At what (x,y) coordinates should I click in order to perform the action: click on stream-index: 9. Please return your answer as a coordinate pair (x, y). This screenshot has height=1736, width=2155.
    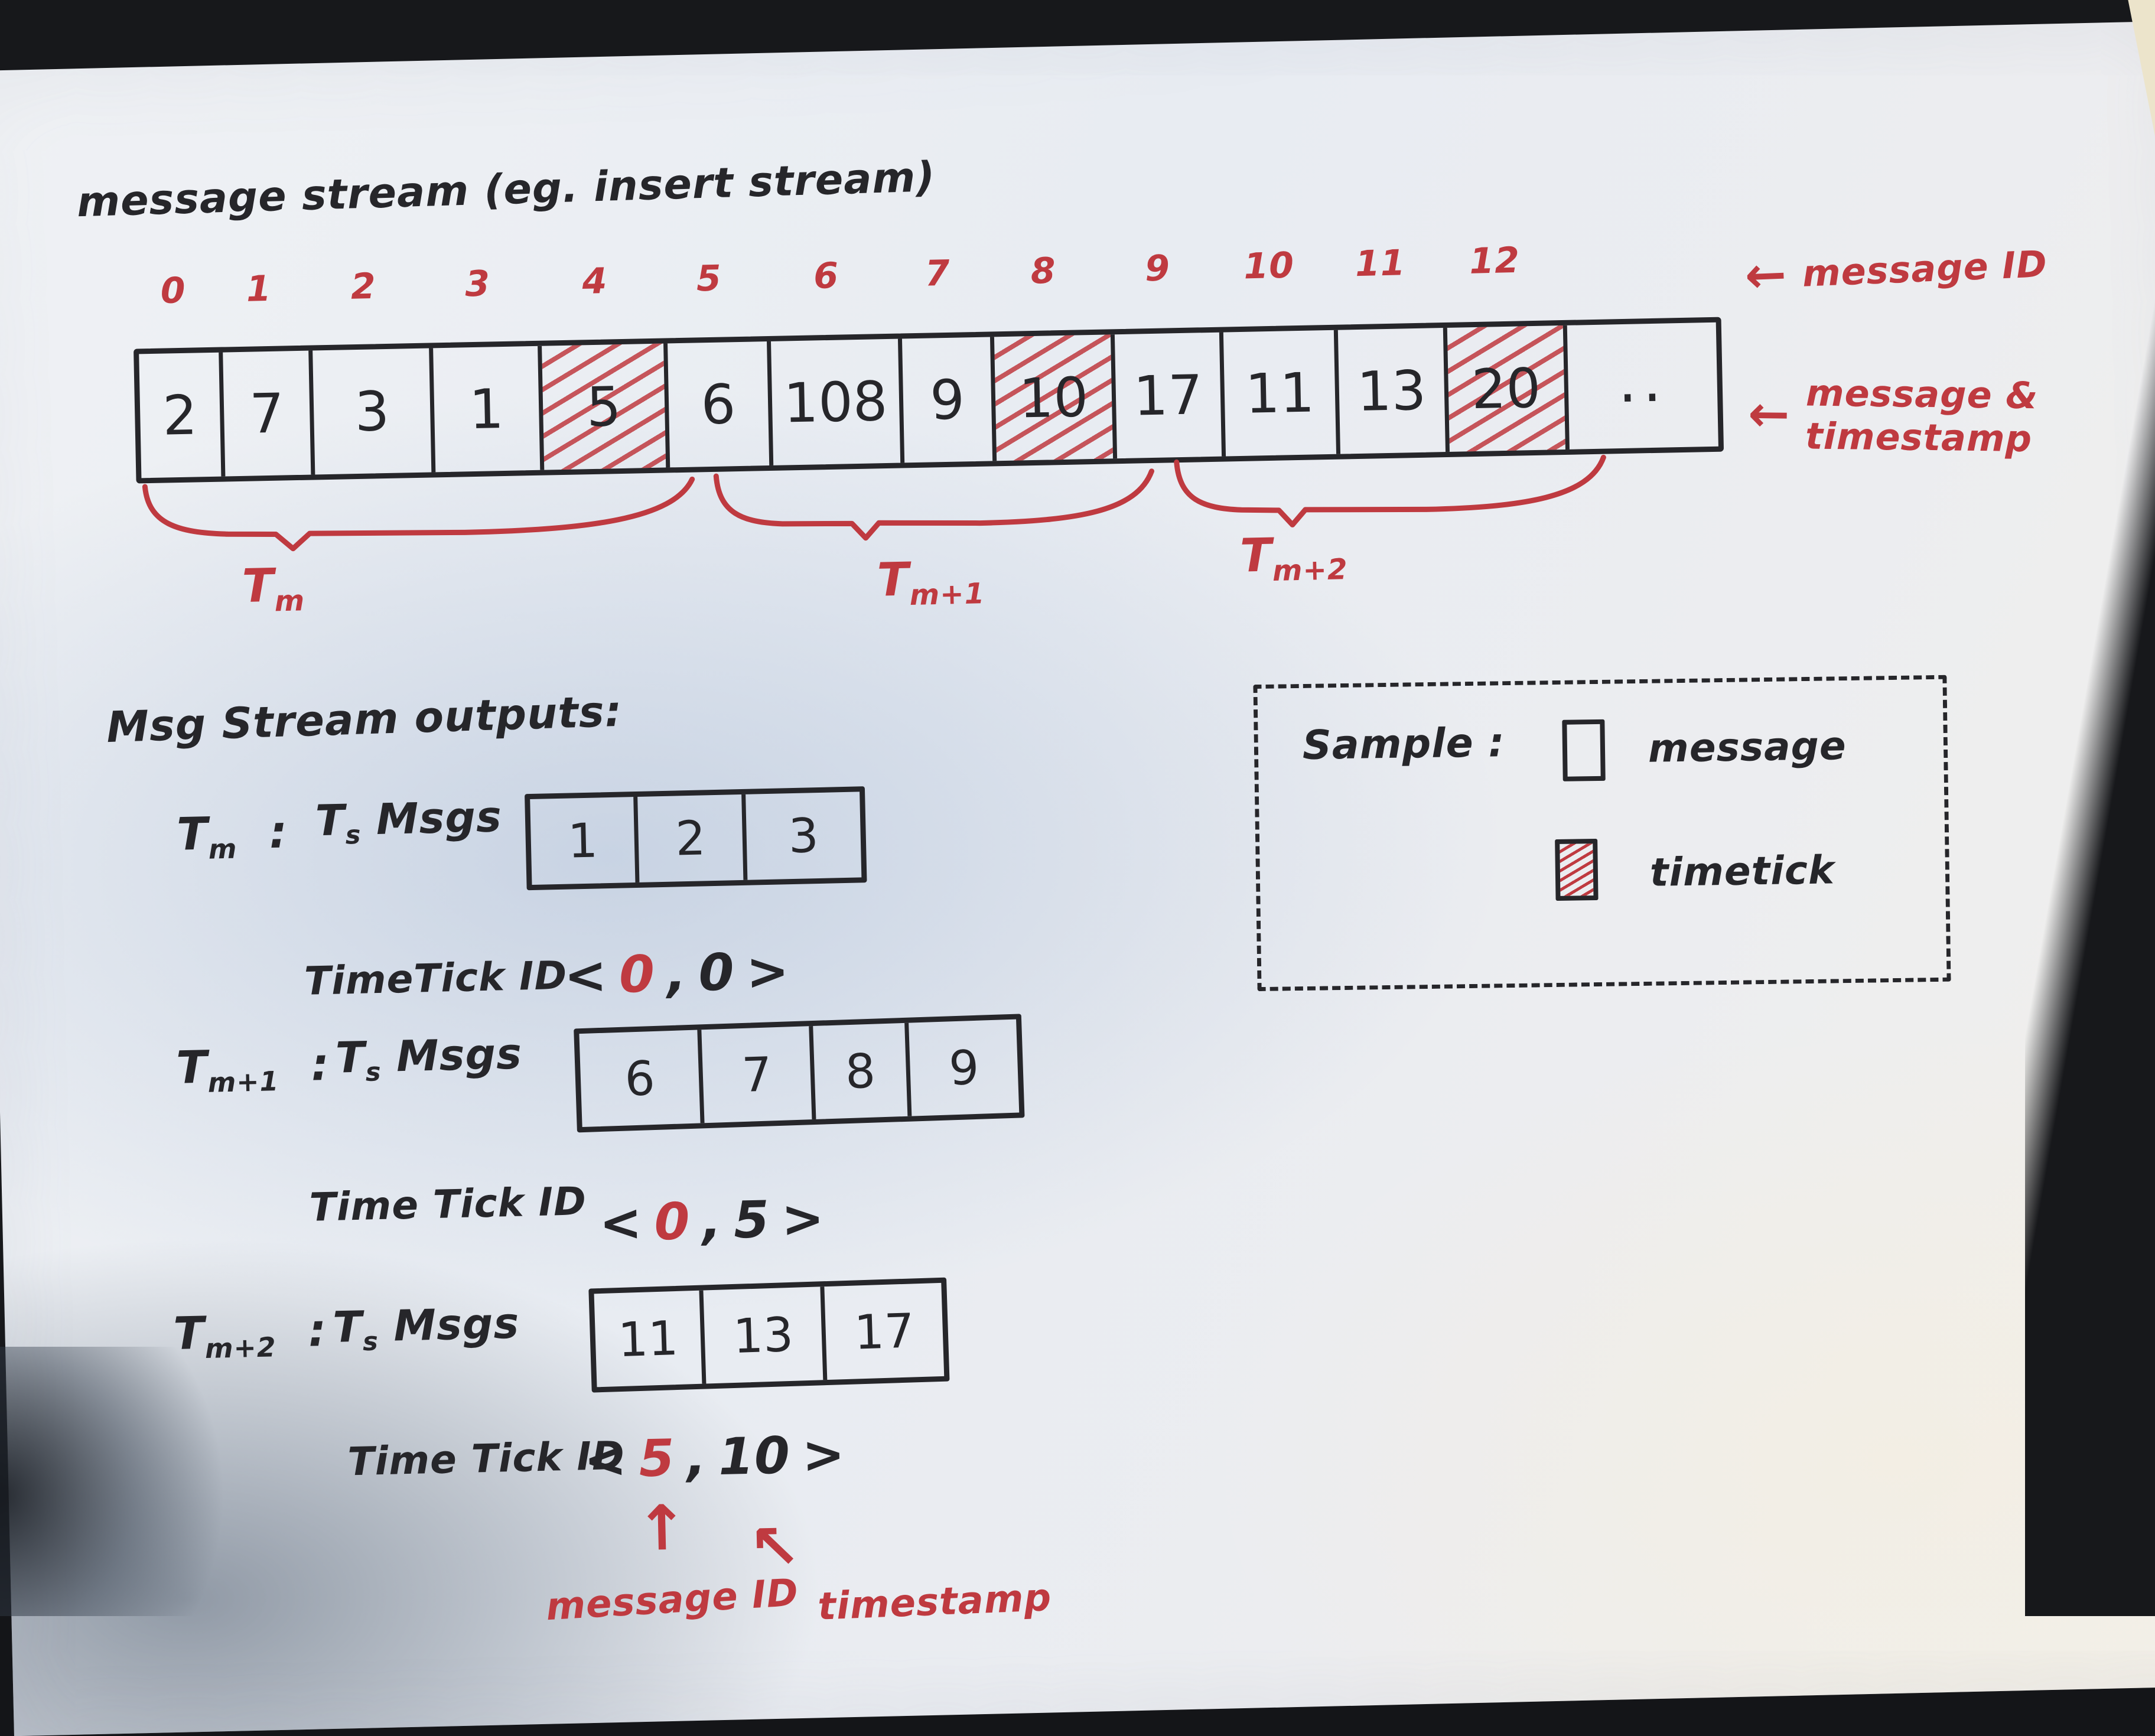
    Looking at the image, I should click on (1157, 268).